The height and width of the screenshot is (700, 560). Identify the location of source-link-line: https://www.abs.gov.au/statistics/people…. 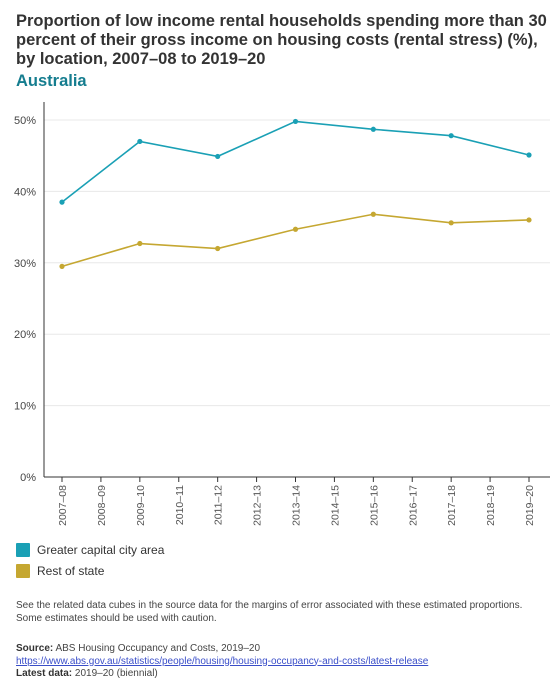
(222, 662).